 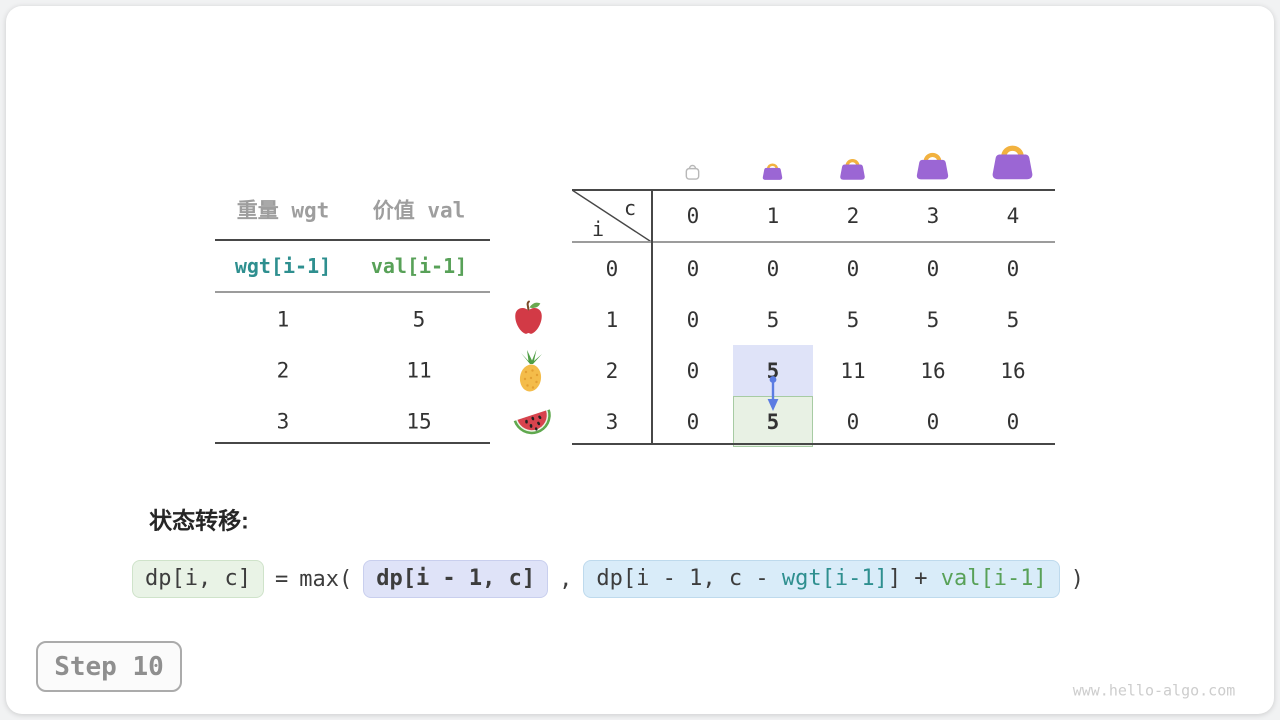 What do you see at coordinates (773, 268) in the screenshot?
I see `dp-cell-0-1: 0` at bounding box center [773, 268].